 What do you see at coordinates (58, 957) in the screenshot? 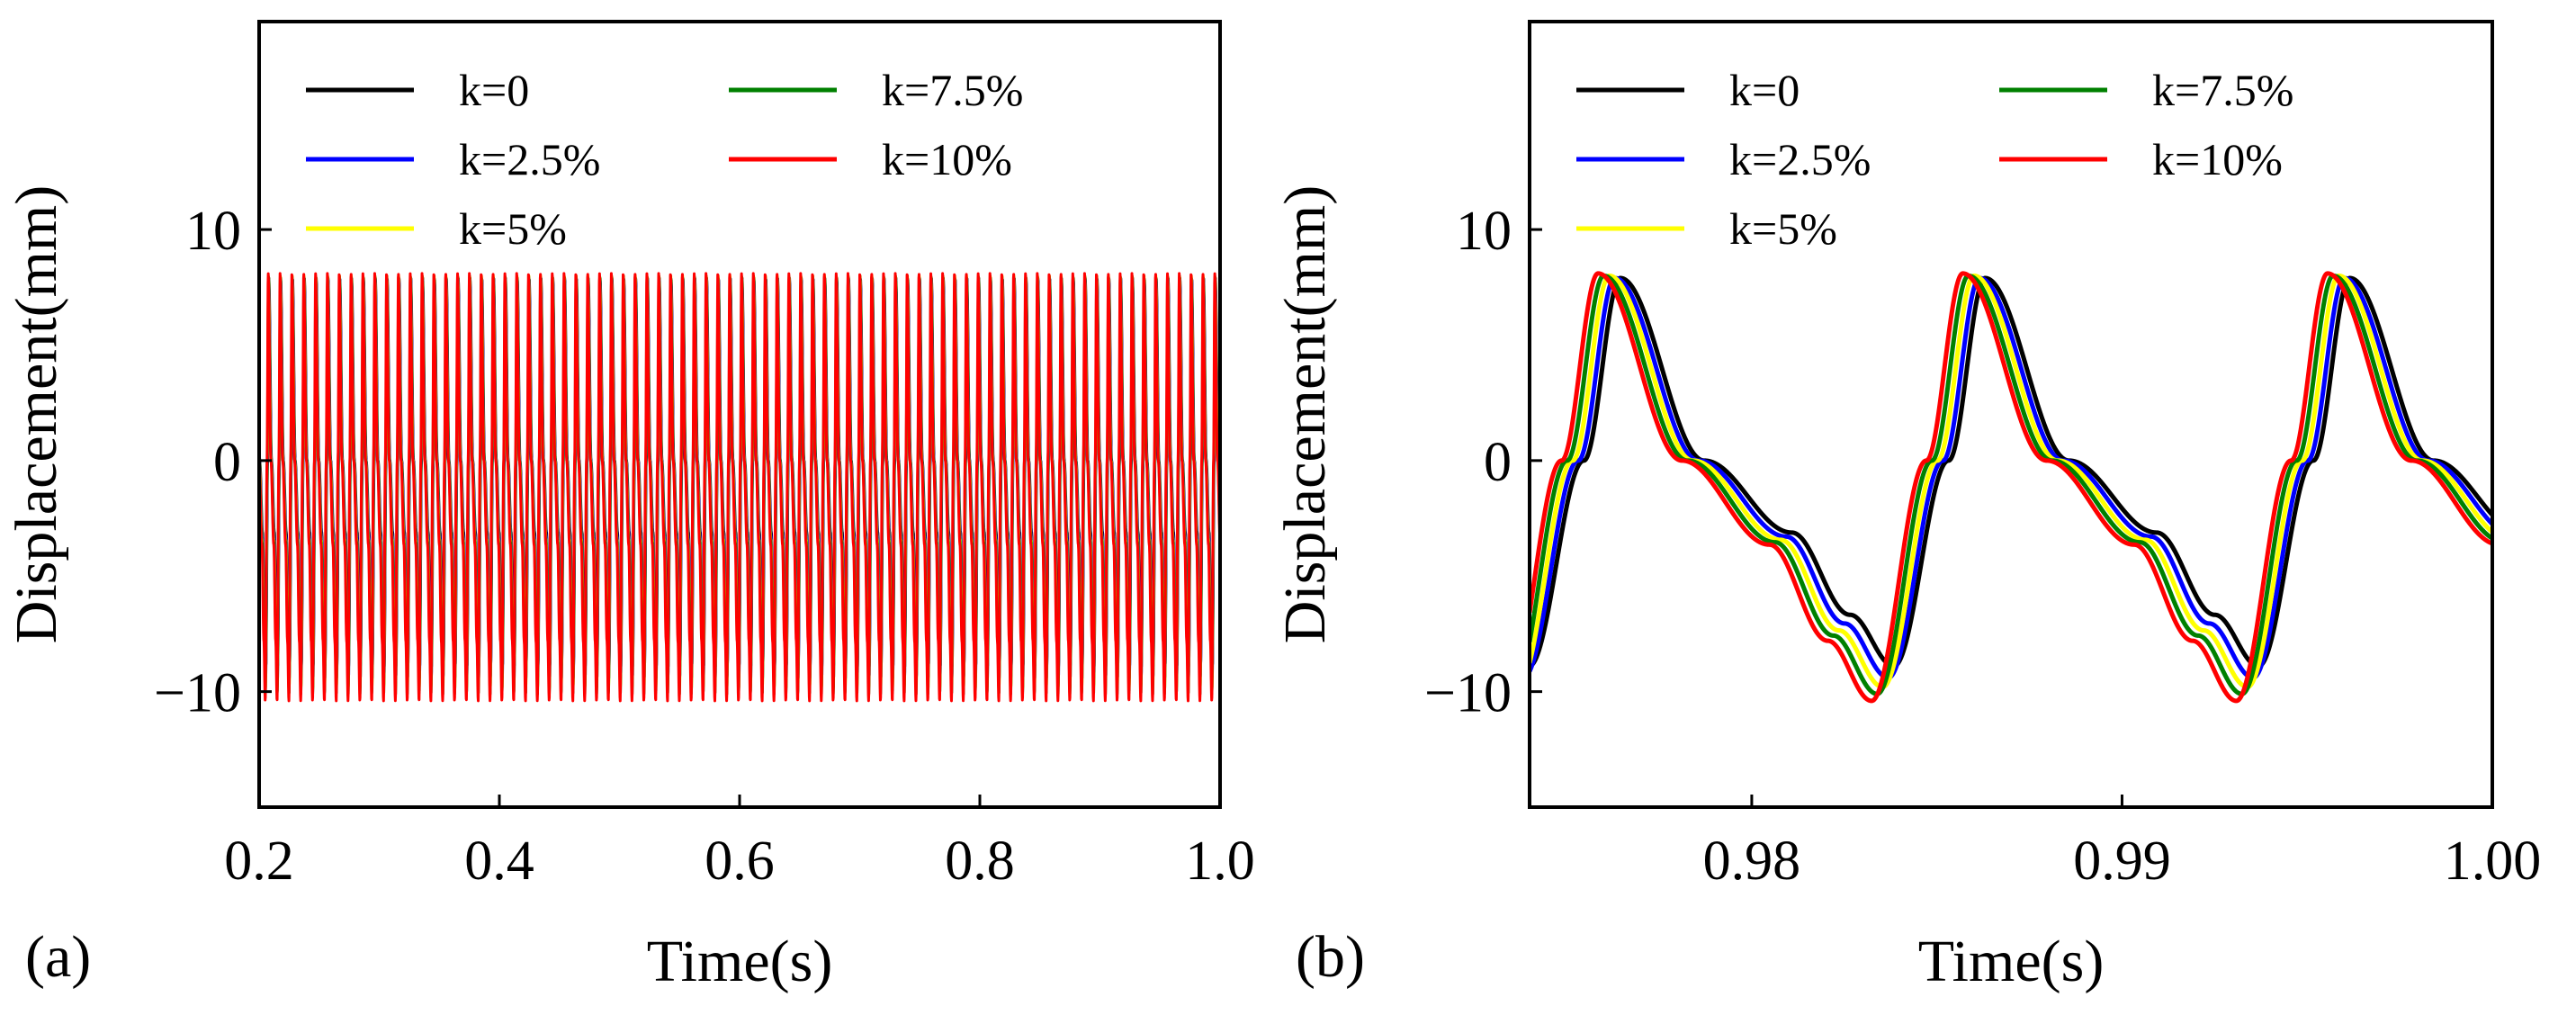
I see `panel-label-a: (a)` at bounding box center [58, 957].